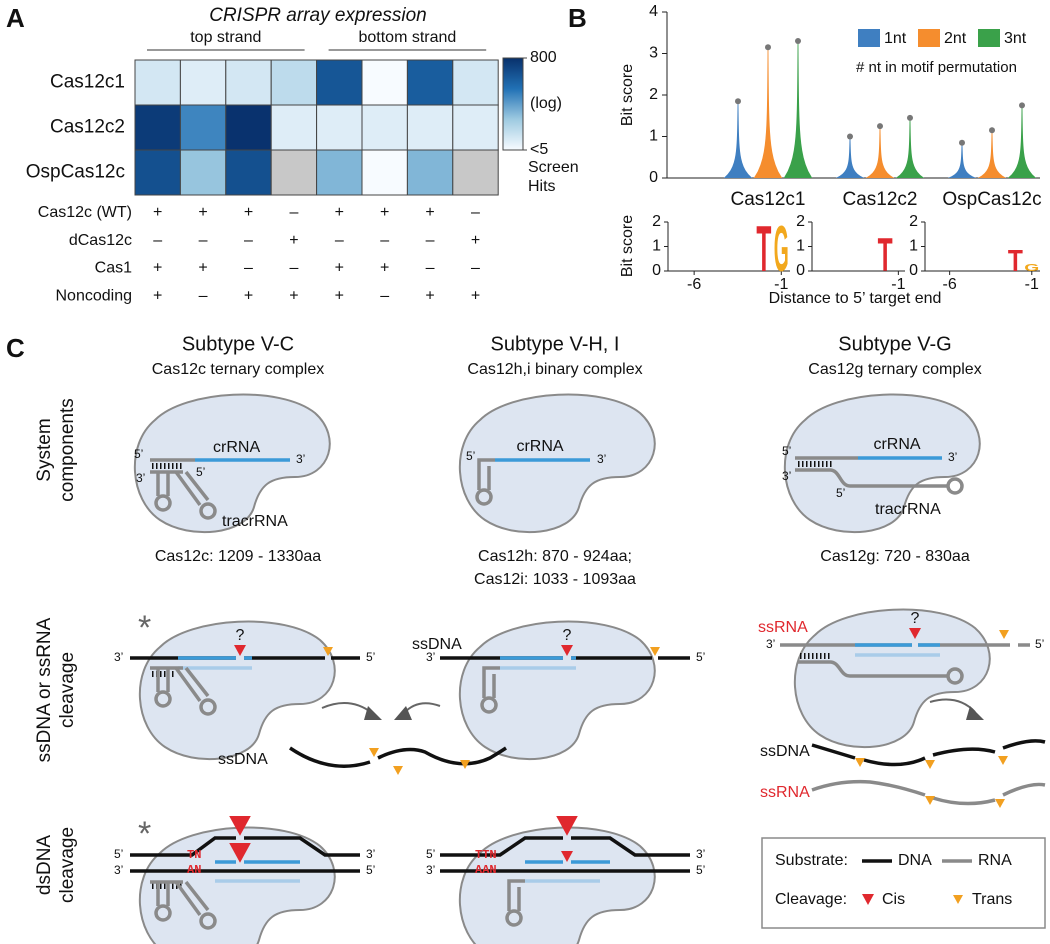  Describe the element at coordinates (811, 899) in the screenshot. I see `legend-heading: Cleavage:` at that location.